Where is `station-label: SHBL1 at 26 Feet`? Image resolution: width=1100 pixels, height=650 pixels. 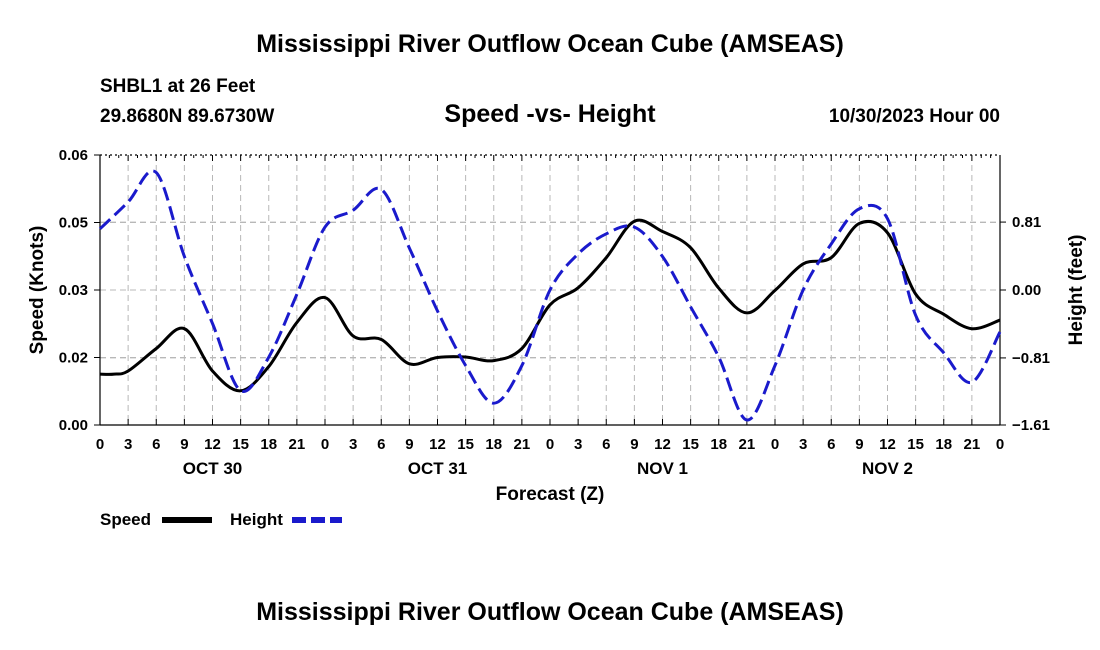
station-label: SHBL1 at 26 Feet is located at coordinates (178, 86).